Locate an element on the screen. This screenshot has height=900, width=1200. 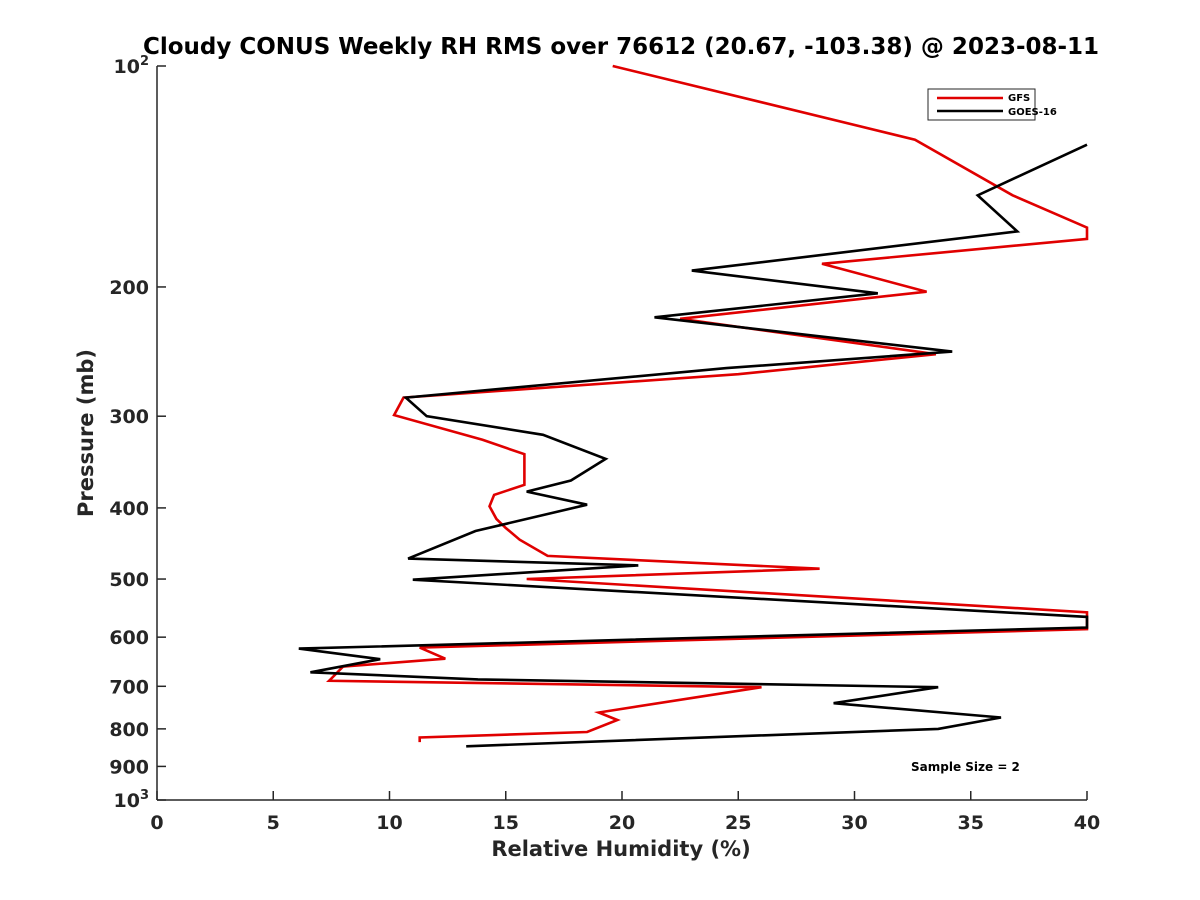
x-tick-label: 10 is located at coordinates (389, 823).